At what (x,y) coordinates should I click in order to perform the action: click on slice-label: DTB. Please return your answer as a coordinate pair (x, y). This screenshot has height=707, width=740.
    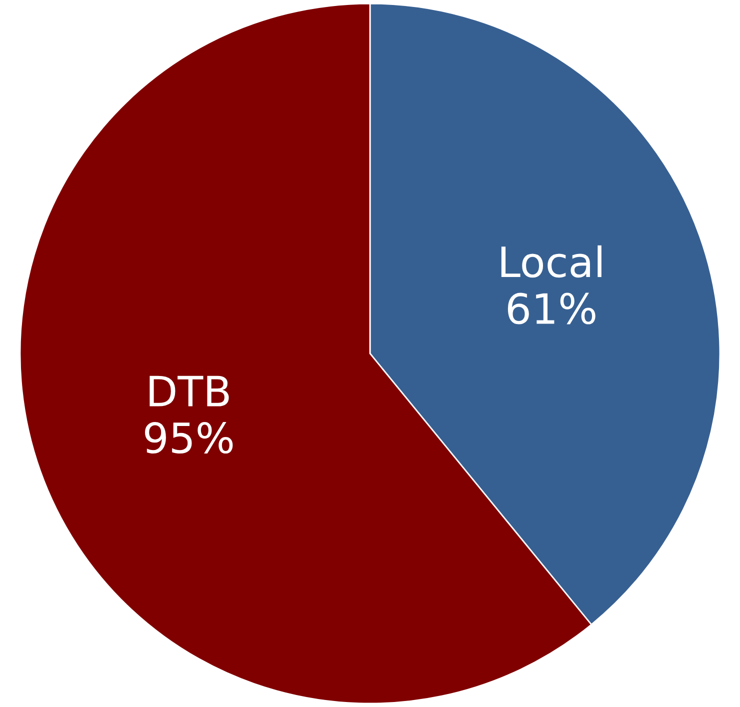
    Looking at the image, I should click on (189, 391).